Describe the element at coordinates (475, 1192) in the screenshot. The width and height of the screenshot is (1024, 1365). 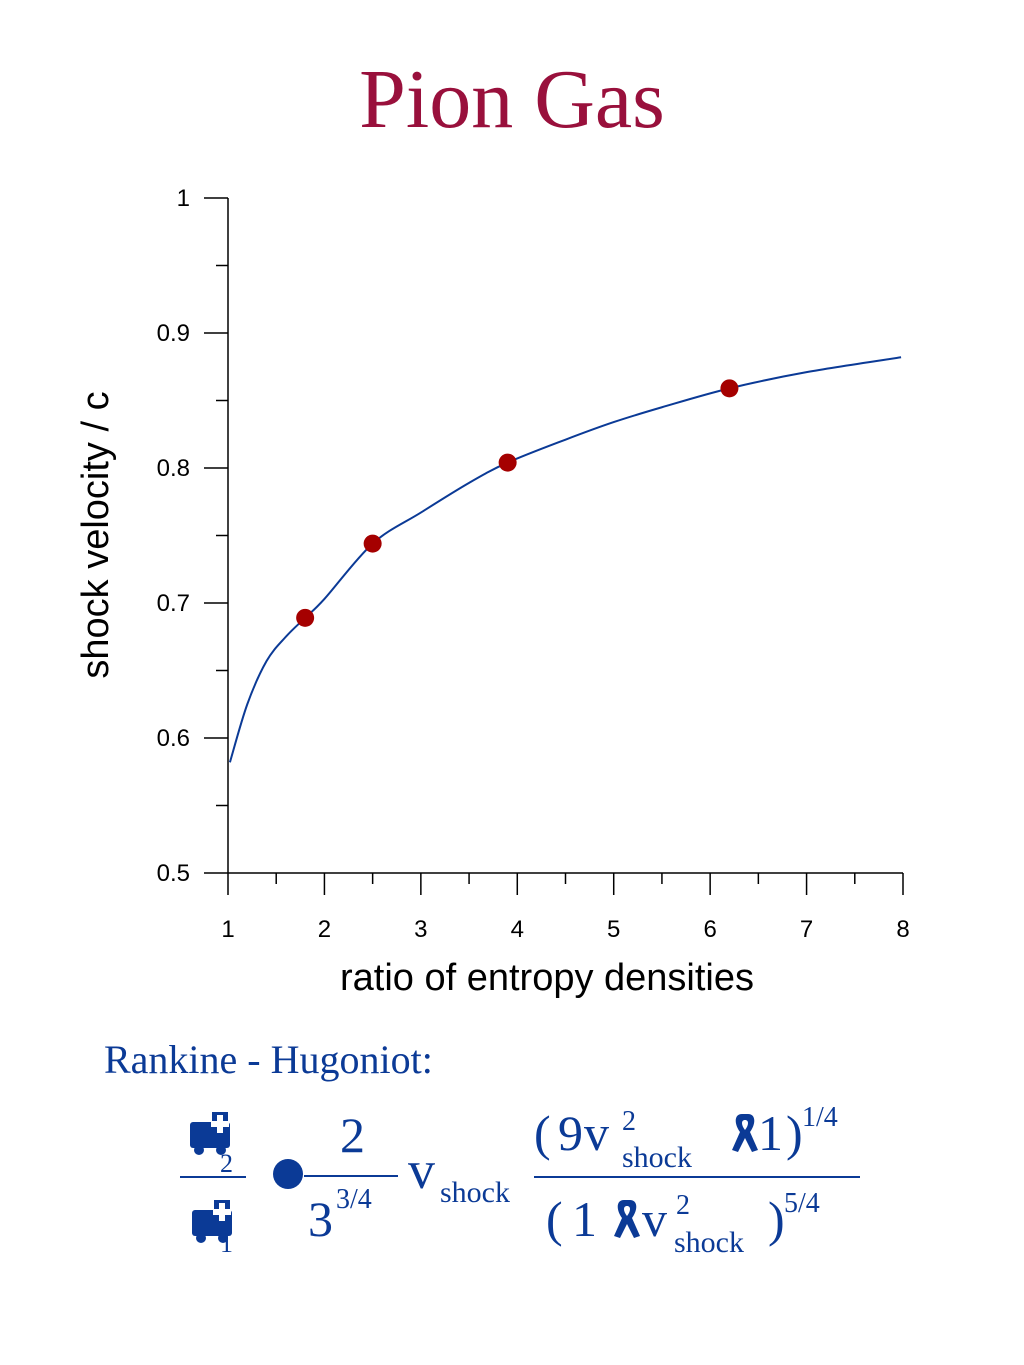
I see `shock-sub-main: shock` at that location.